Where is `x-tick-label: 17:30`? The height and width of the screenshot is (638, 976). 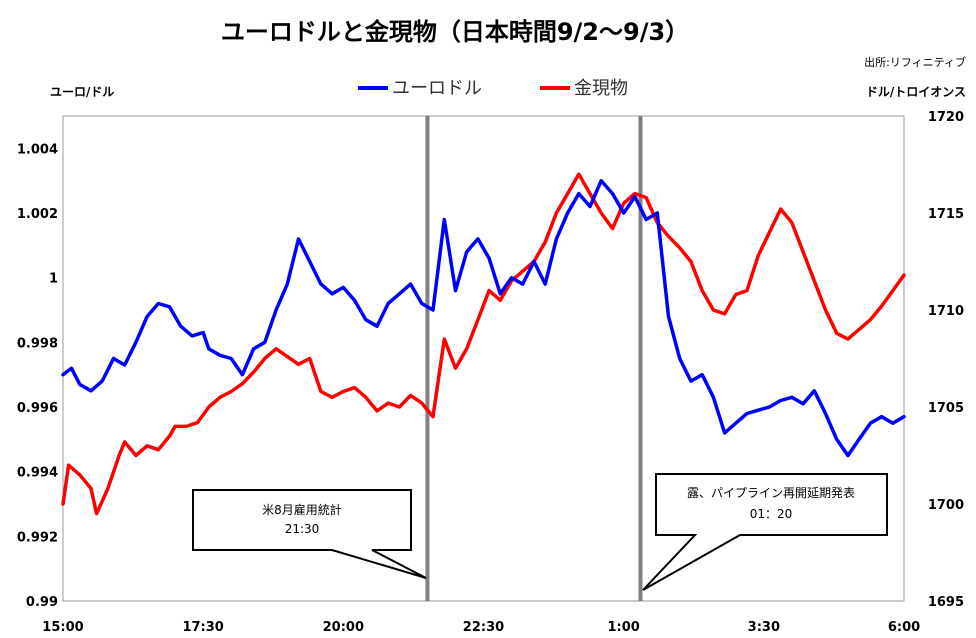
x-tick-label: 17:30 is located at coordinates (202, 627).